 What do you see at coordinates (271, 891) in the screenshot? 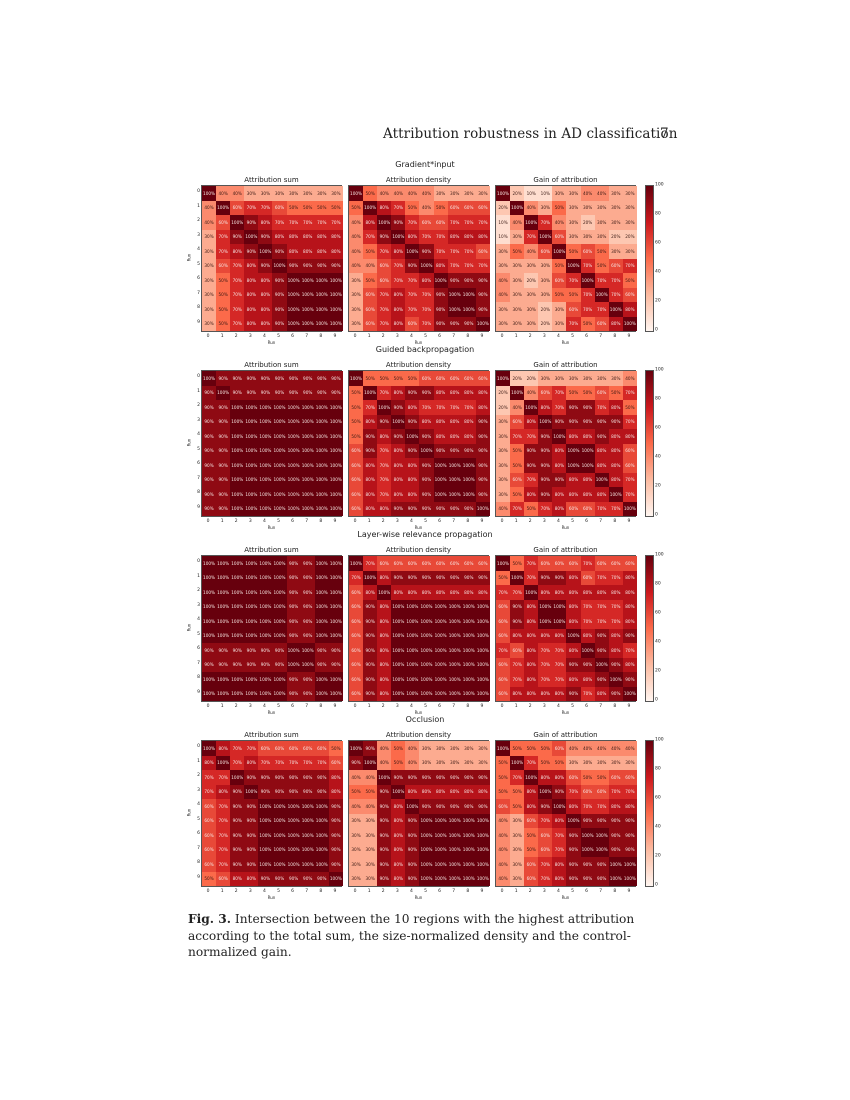
I see `x-ticks: 0 1 2 3 4 5 6 7 8 9` at bounding box center [271, 891].